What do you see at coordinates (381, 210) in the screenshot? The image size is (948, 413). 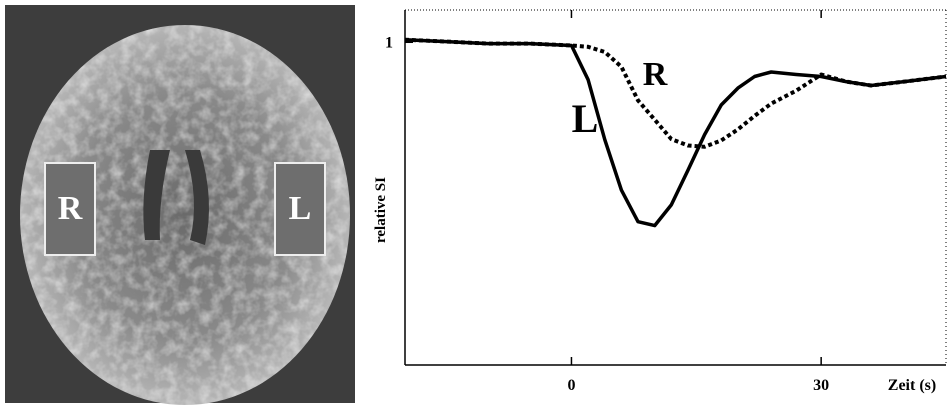 I see `y-axis-label: relative SI` at bounding box center [381, 210].